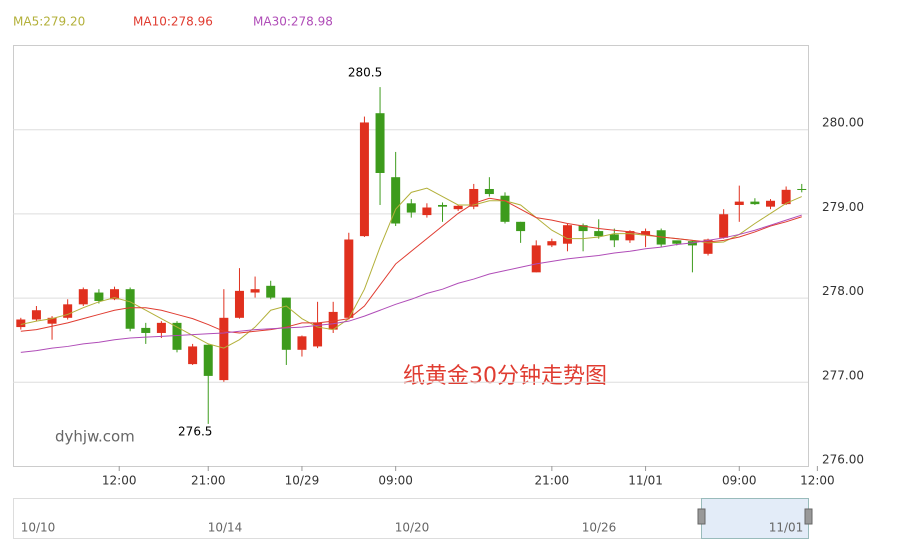 The width and height of the screenshot is (902, 546). Describe the element at coordinates (49, 22) in the screenshot. I see `legend-entry: MA5:279.20` at that location.